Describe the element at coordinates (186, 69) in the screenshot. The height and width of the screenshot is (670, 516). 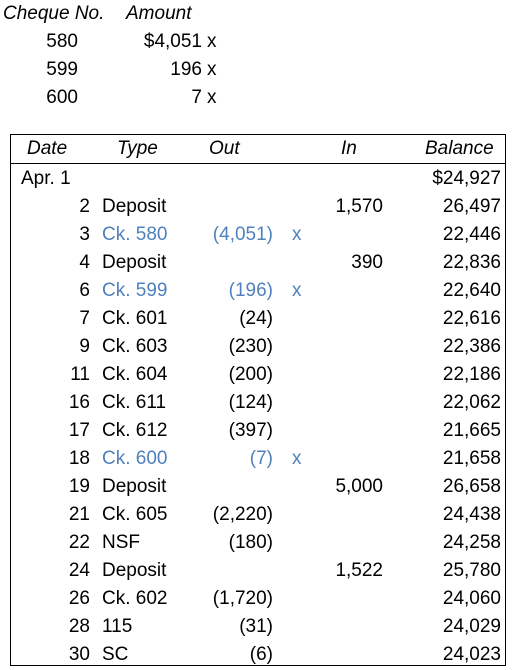
I see `cheque-amount: 196` at that location.